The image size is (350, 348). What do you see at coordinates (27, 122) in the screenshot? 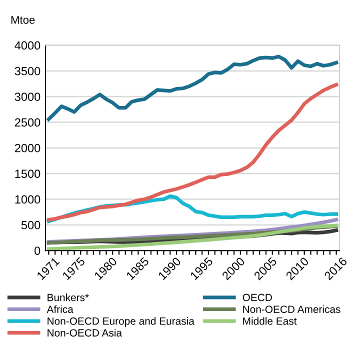
I see `y-tick-label: 2500` at bounding box center [27, 122].